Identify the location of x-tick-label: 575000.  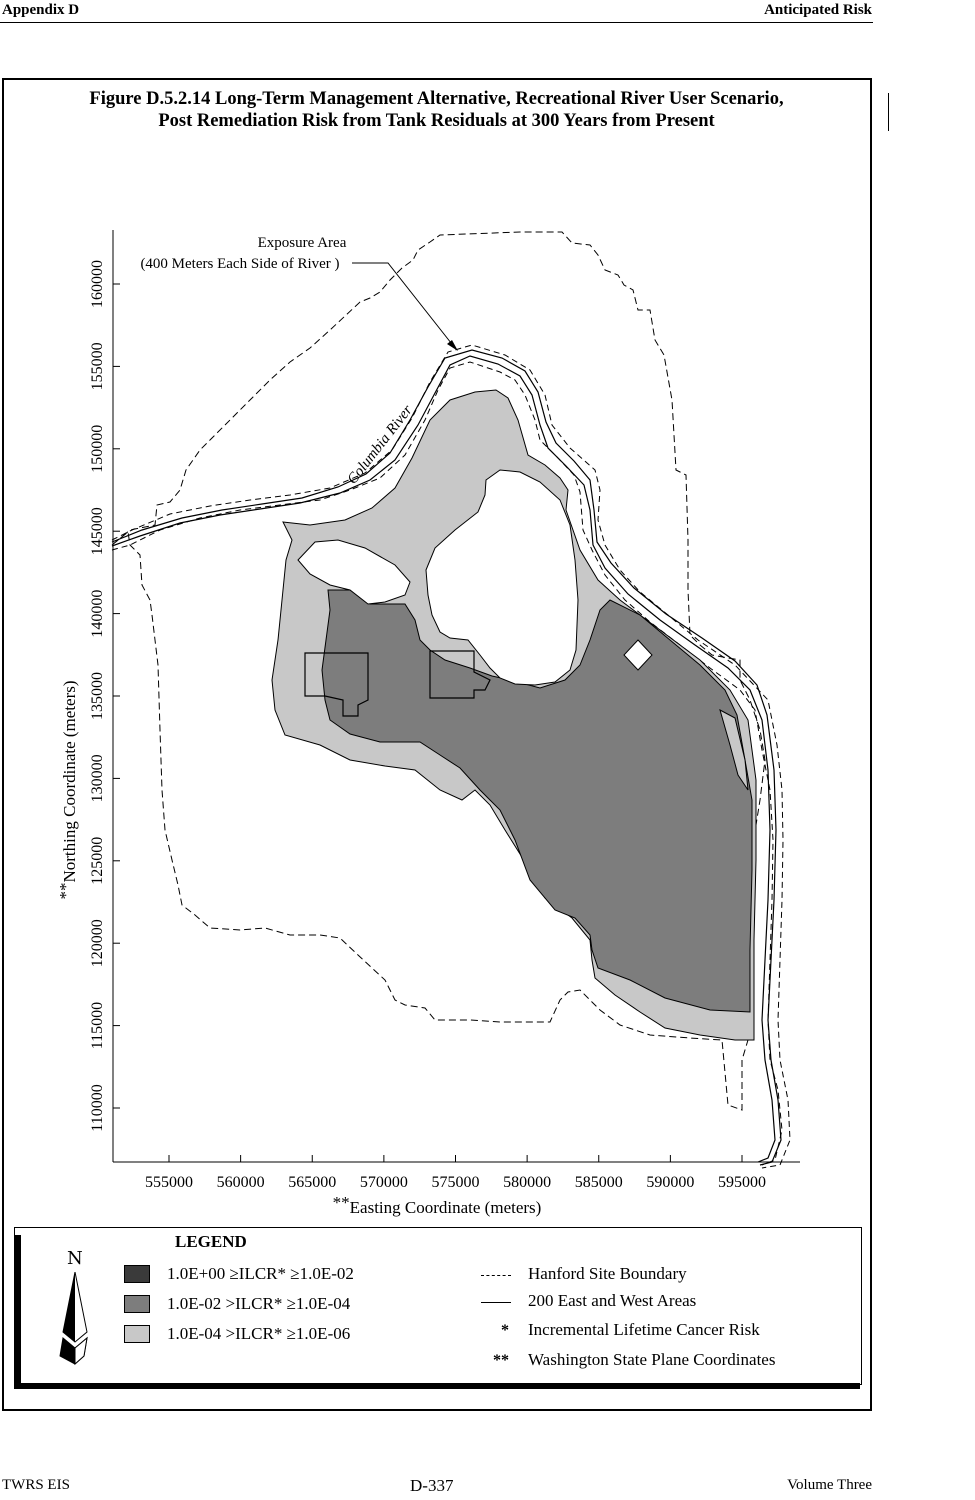
(456, 1182).